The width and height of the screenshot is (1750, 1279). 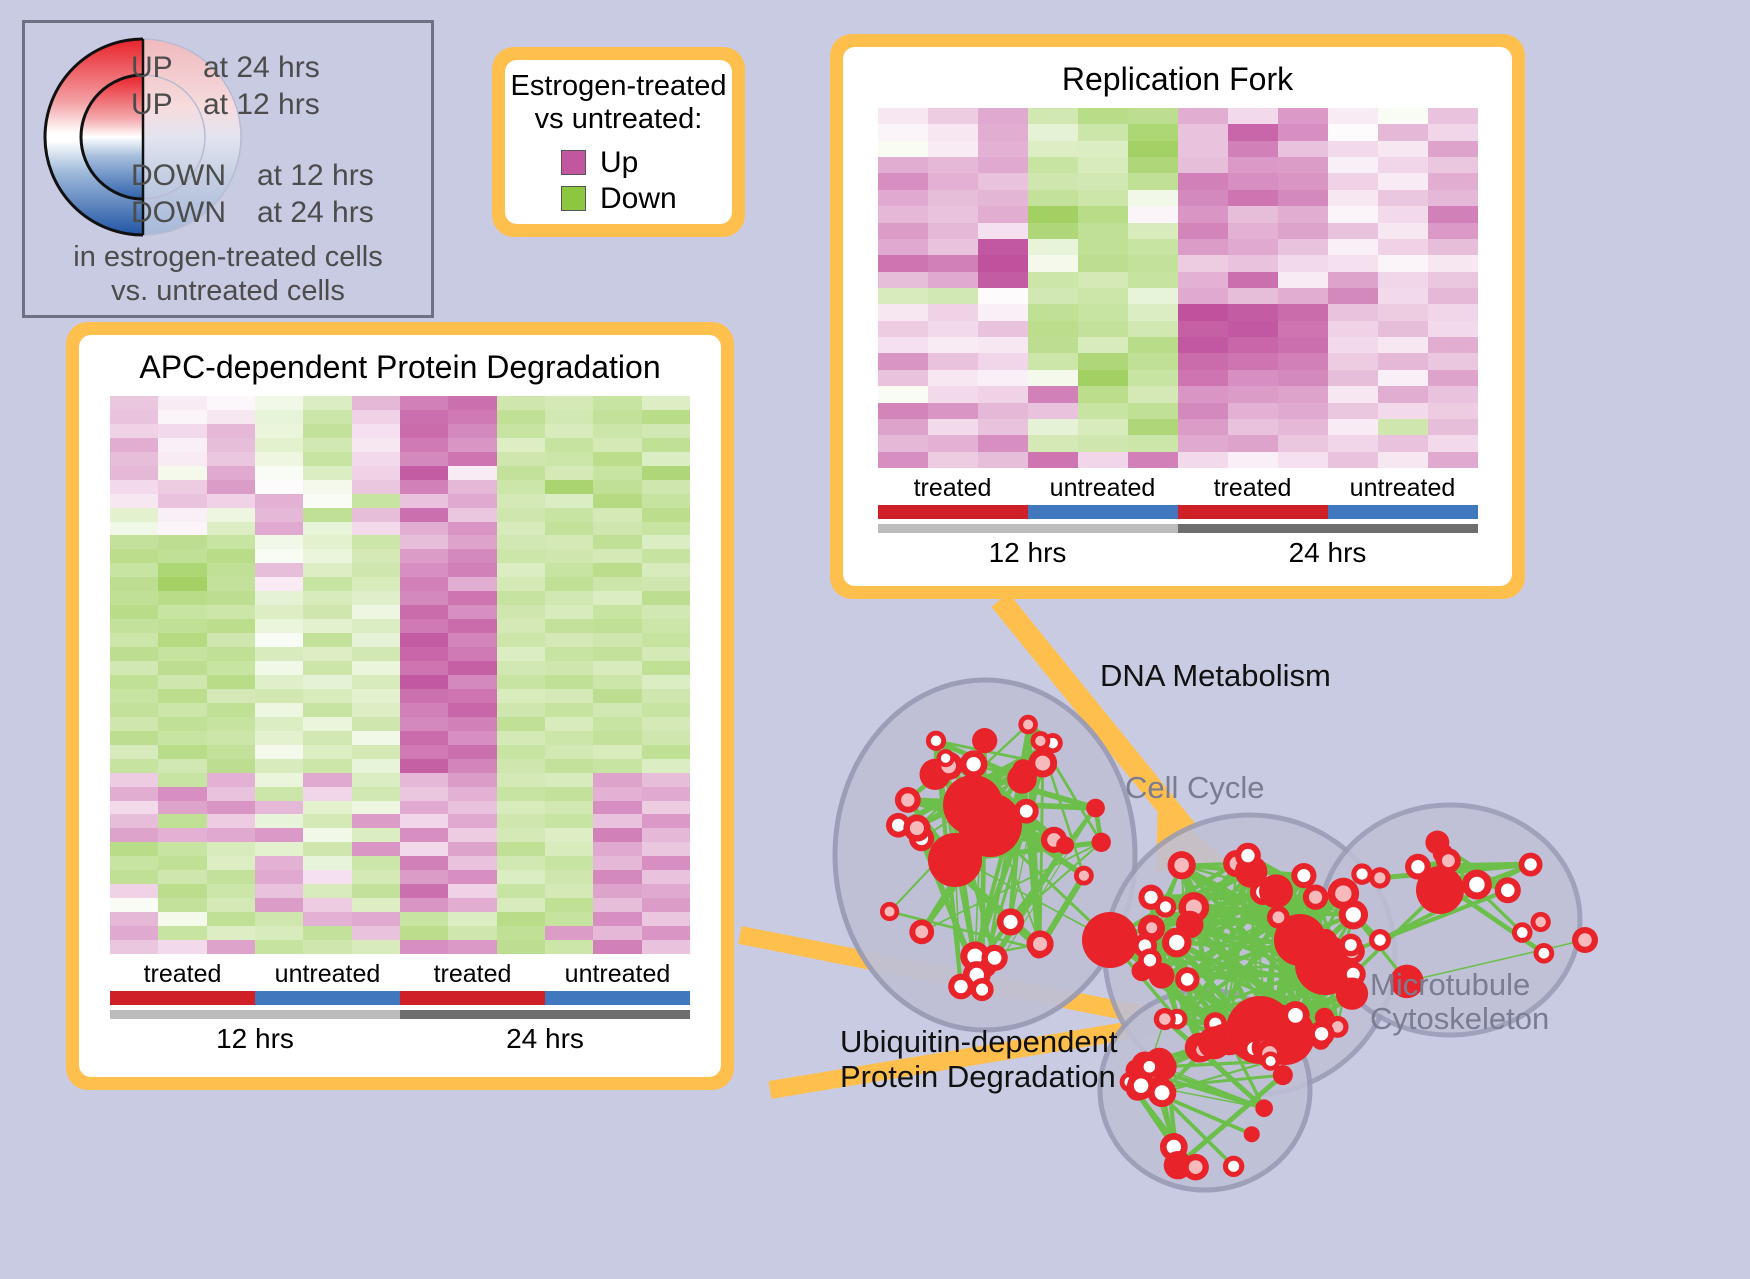 I want to click on panel-apc-title: APC-dependent Protein Degradation, so click(x=400, y=367).